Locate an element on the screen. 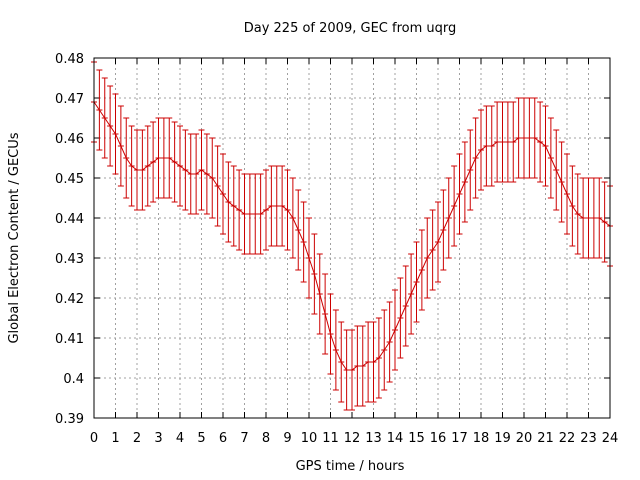 This screenshot has height=480, width=640. x-tick-label: 18 is located at coordinates (481, 438).